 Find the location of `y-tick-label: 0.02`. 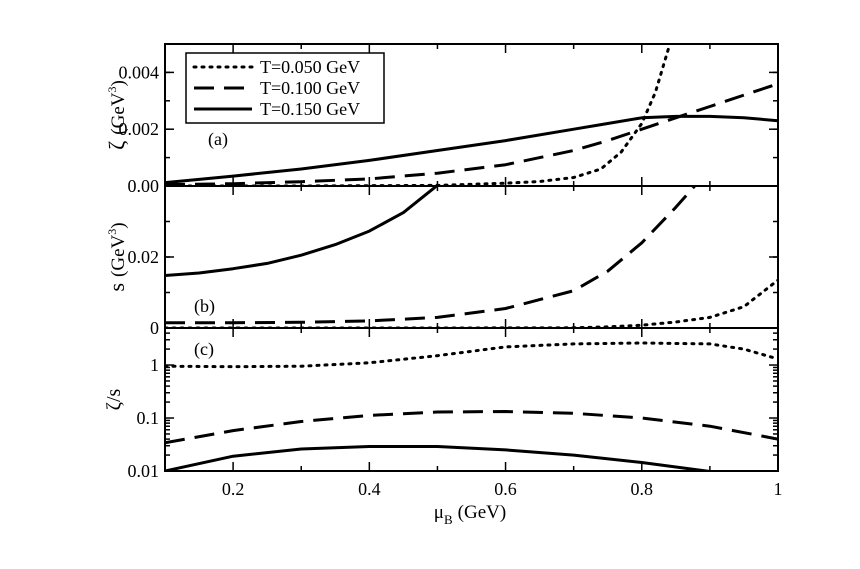

y-tick-label: 0.02 is located at coordinates (144, 257).